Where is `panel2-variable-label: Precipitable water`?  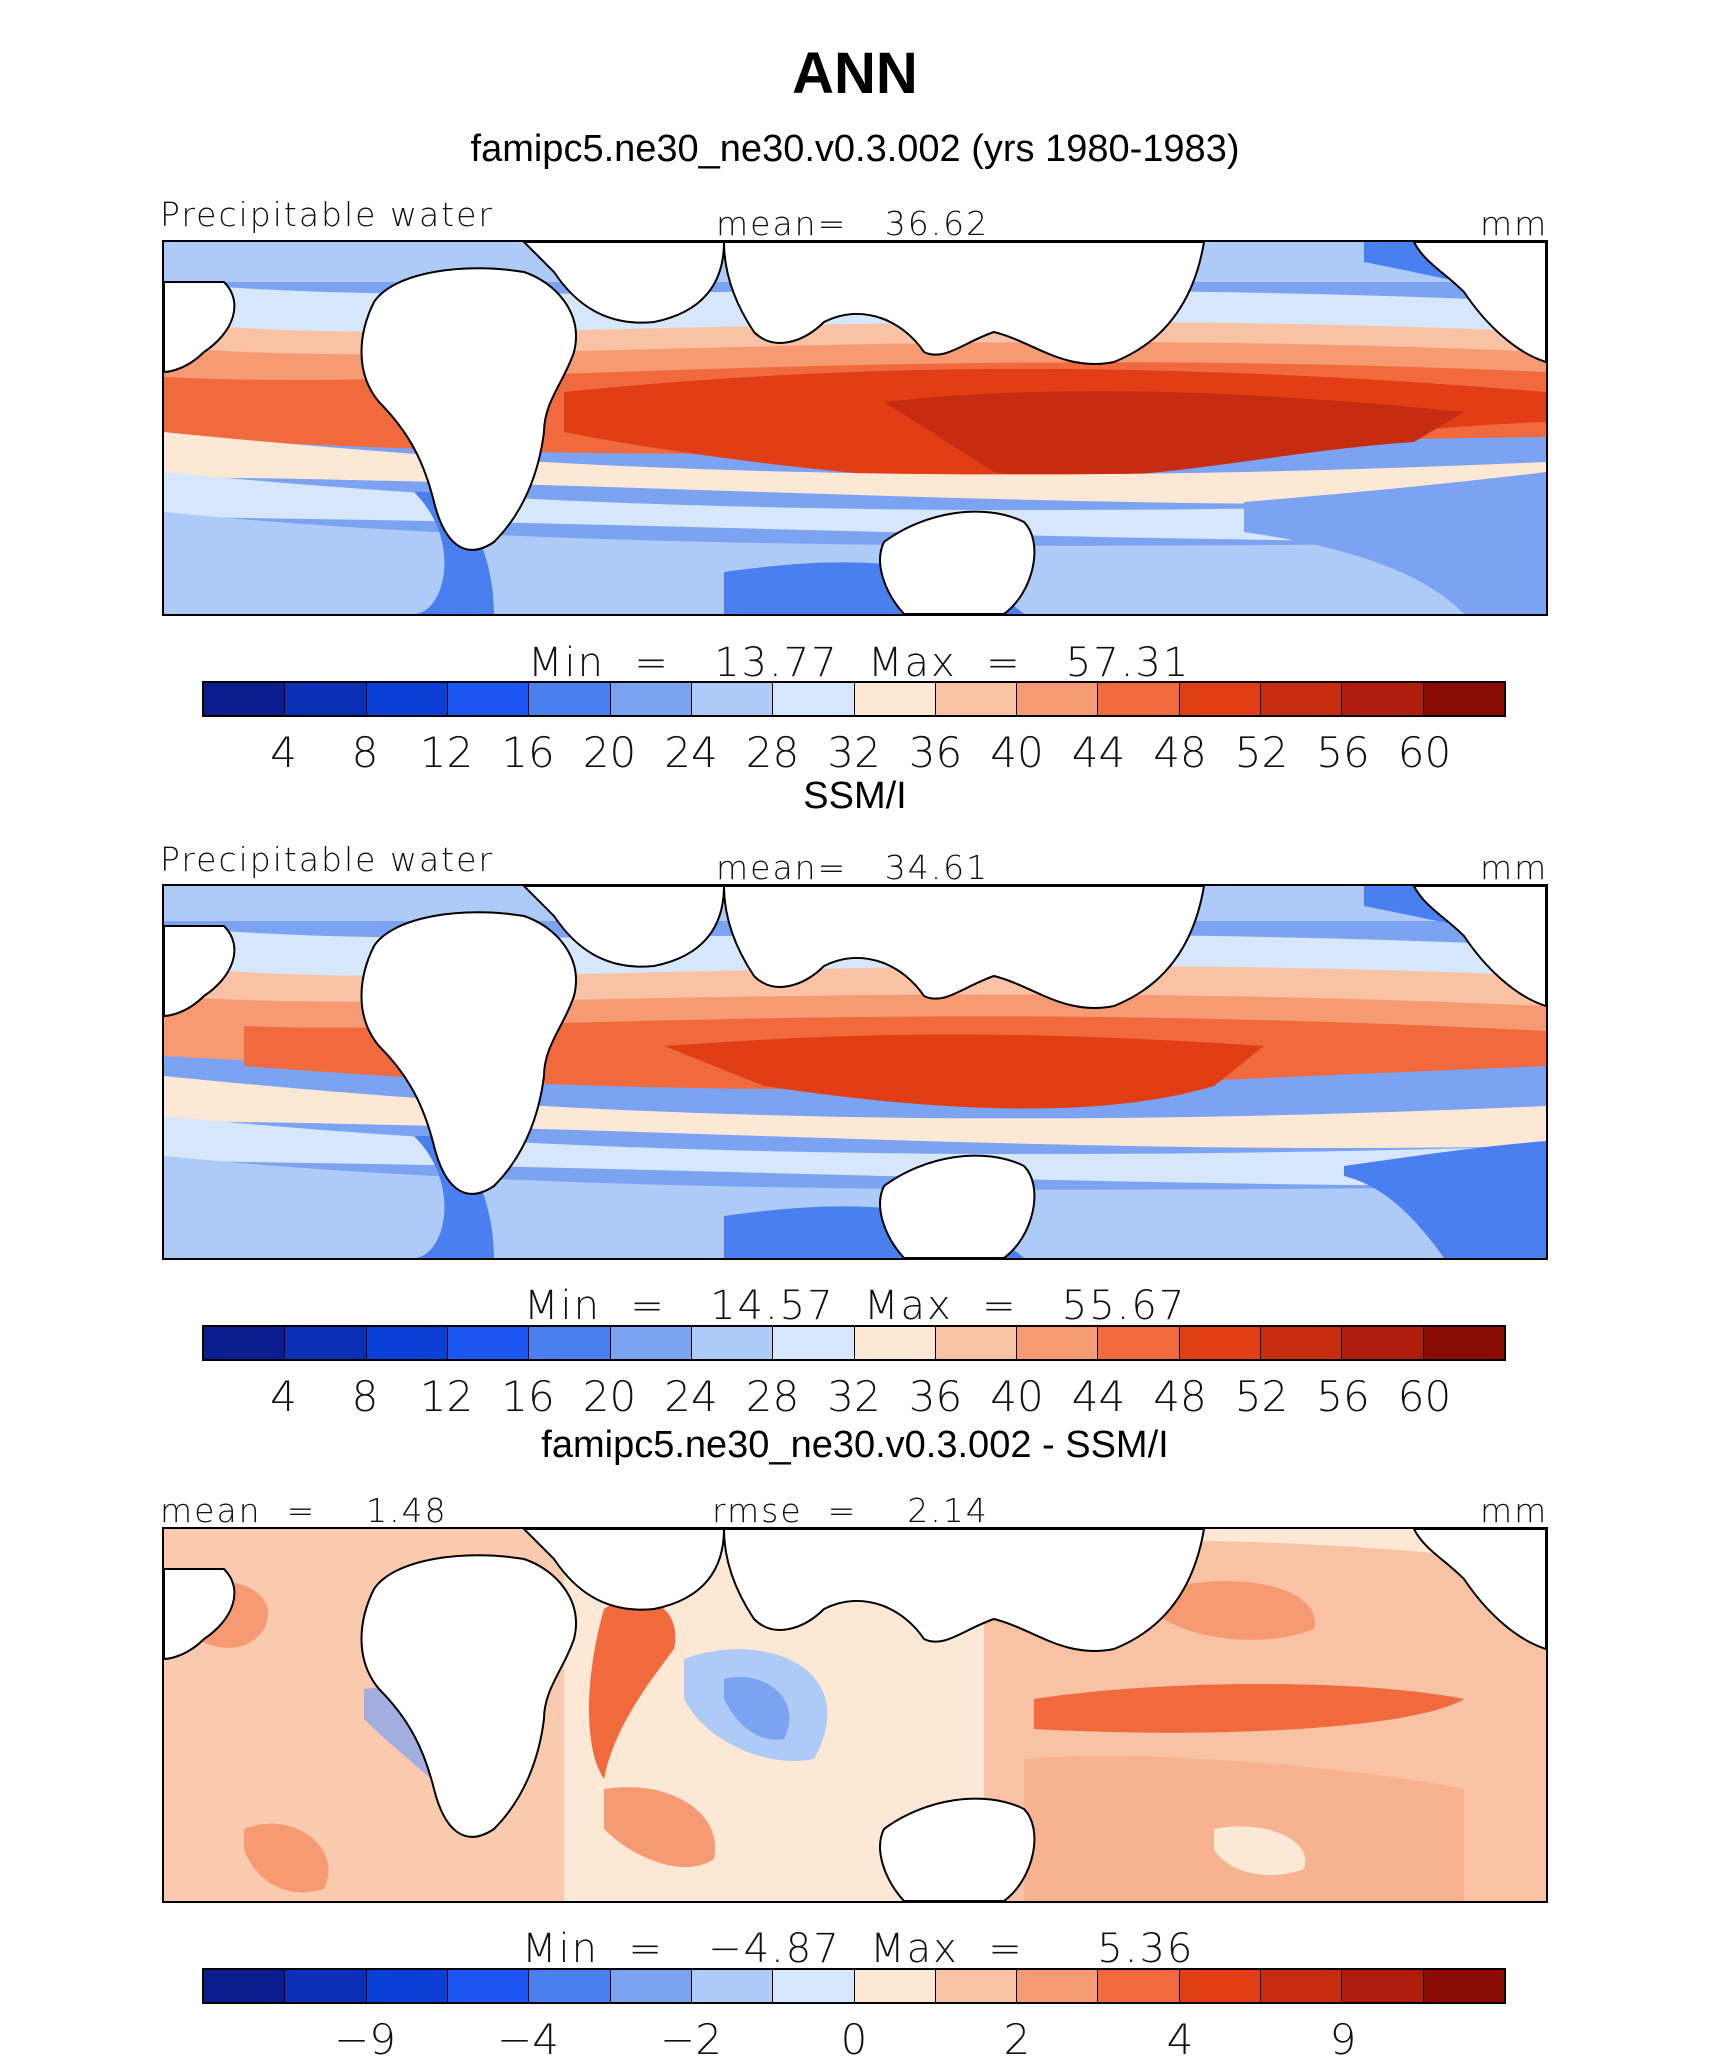 panel2-variable-label: Precipitable water is located at coordinates (327, 859).